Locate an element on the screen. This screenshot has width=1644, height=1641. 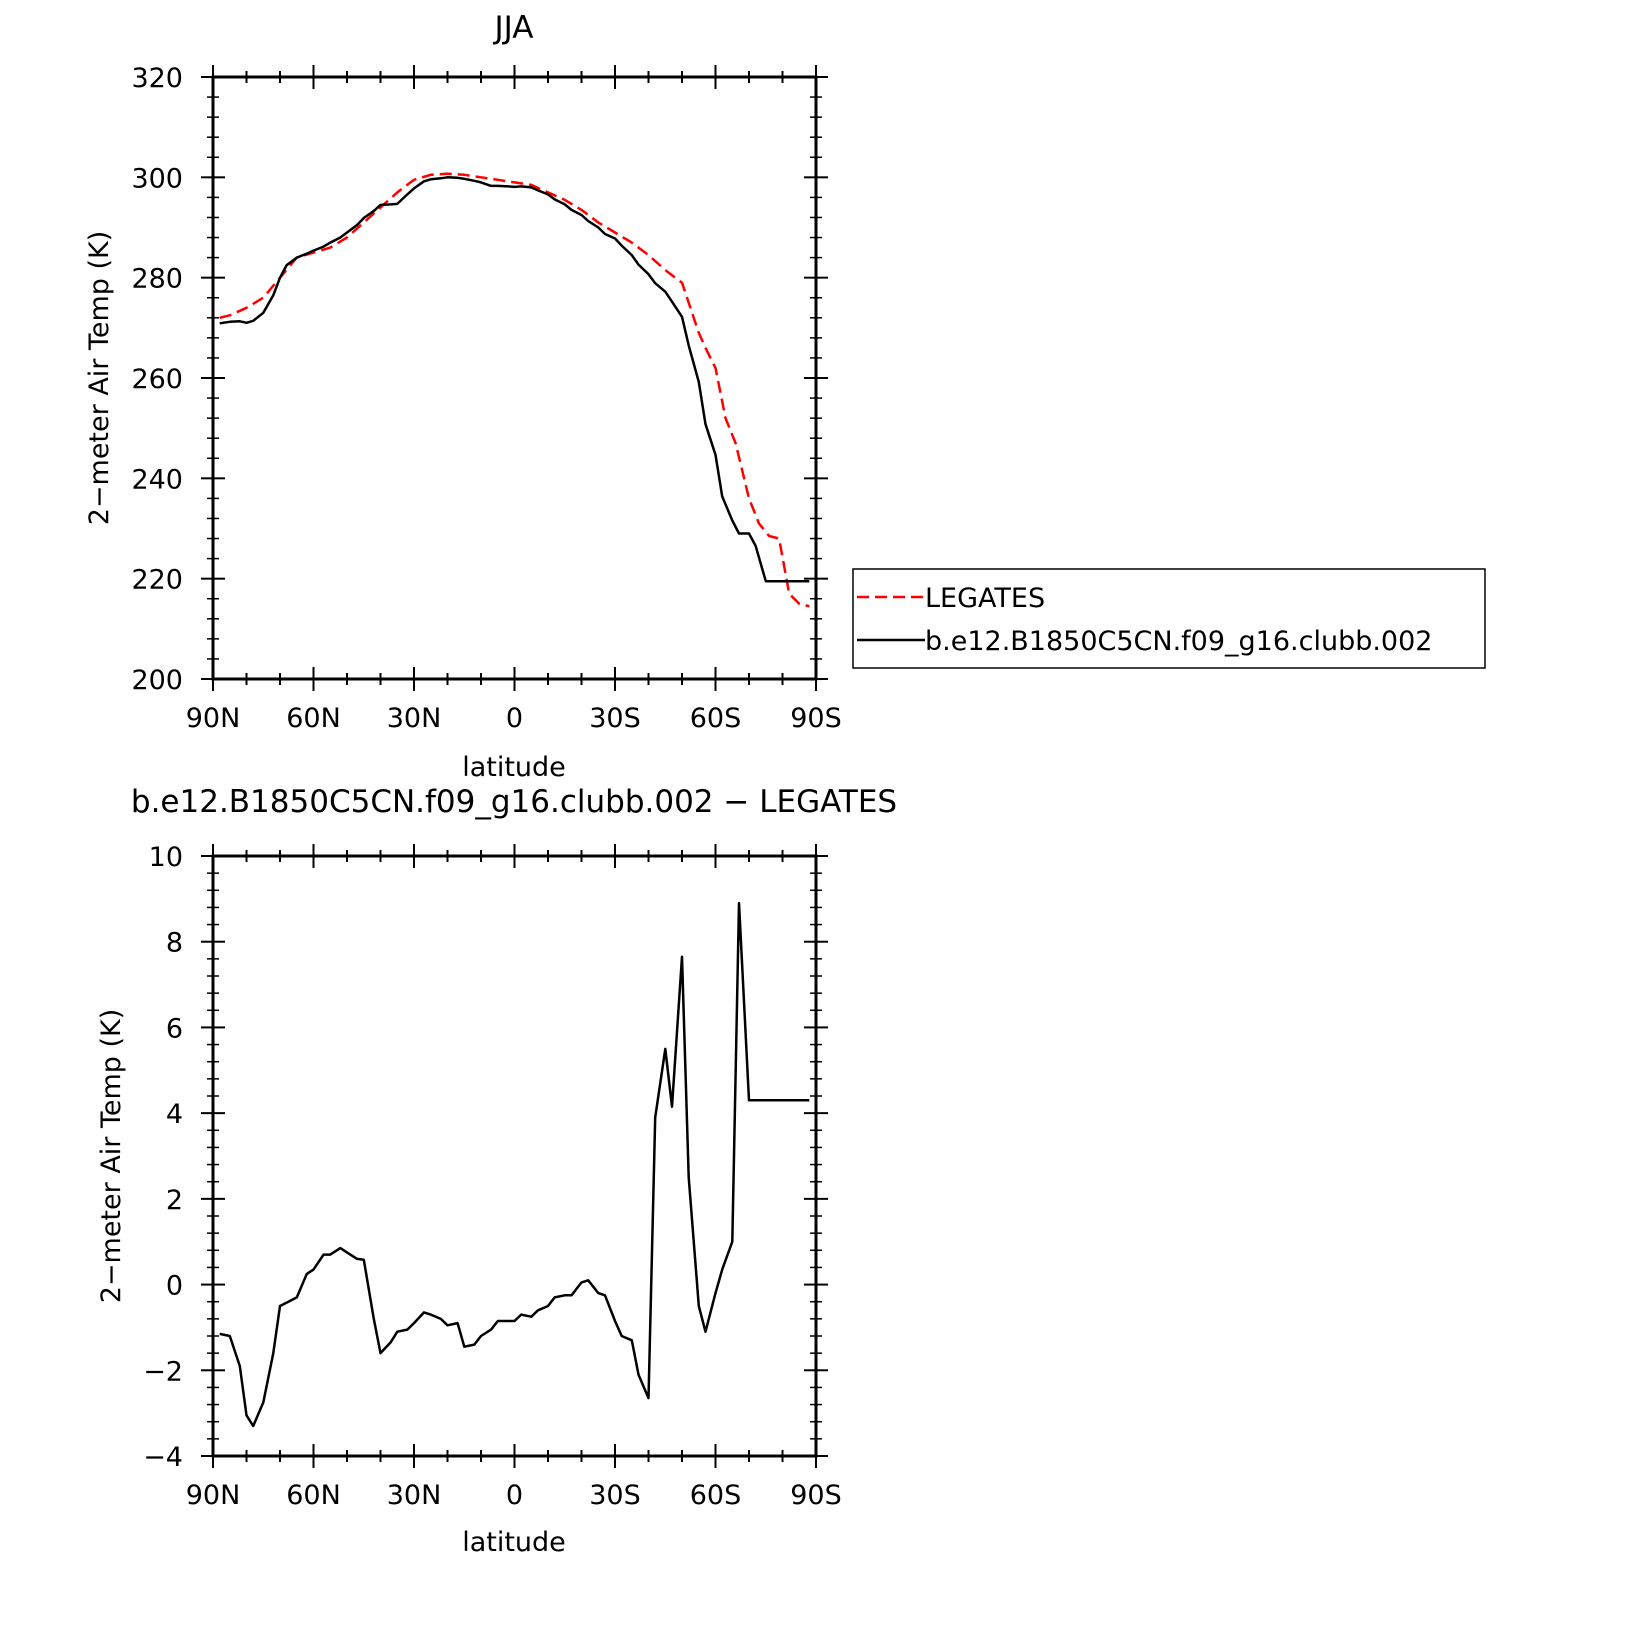
legend-label-legates: LEGATES is located at coordinates (985, 598).